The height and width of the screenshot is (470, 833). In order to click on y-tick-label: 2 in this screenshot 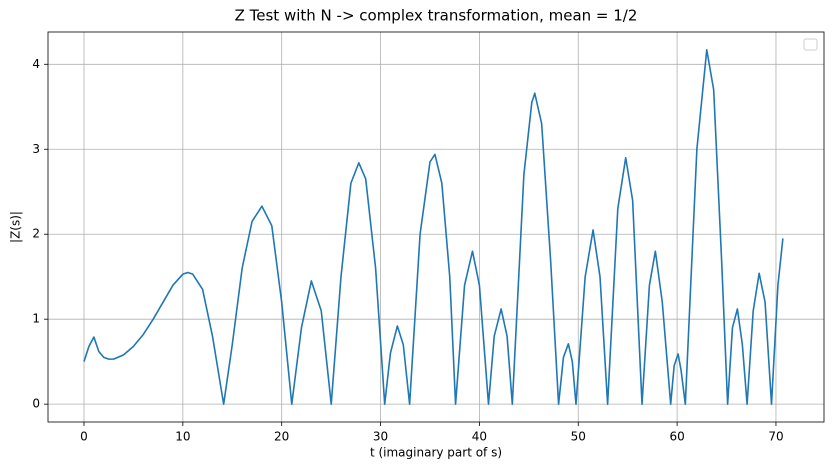, I will do `click(36, 234)`.